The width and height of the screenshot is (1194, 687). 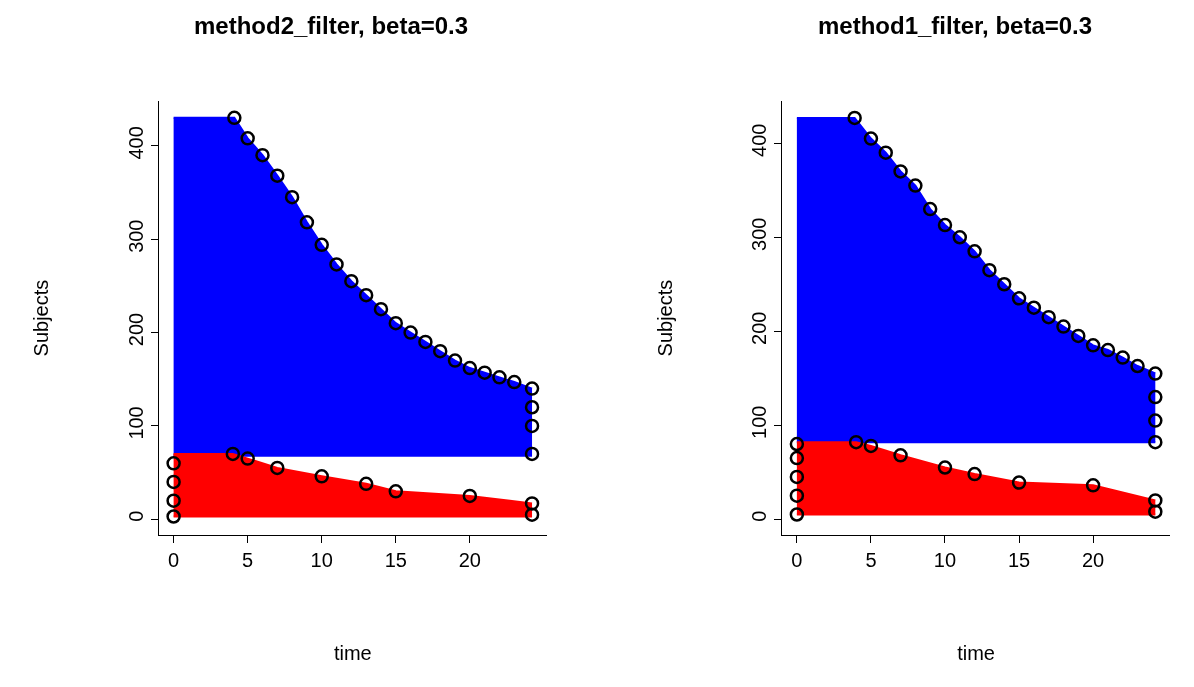 I want to click on chart-title: method1_filter, beta=0.3, so click(x=955, y=25).